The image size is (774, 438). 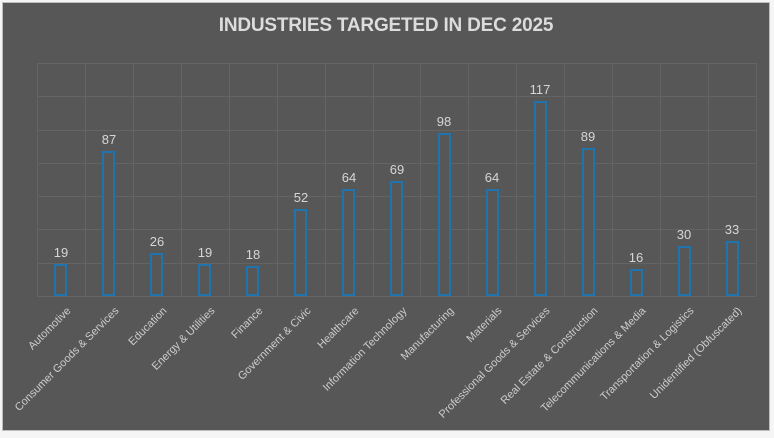 What do you see at coordinates (636, 257) in the screenshot?
I see `value-label: 16` at bounding box center [636, 257].